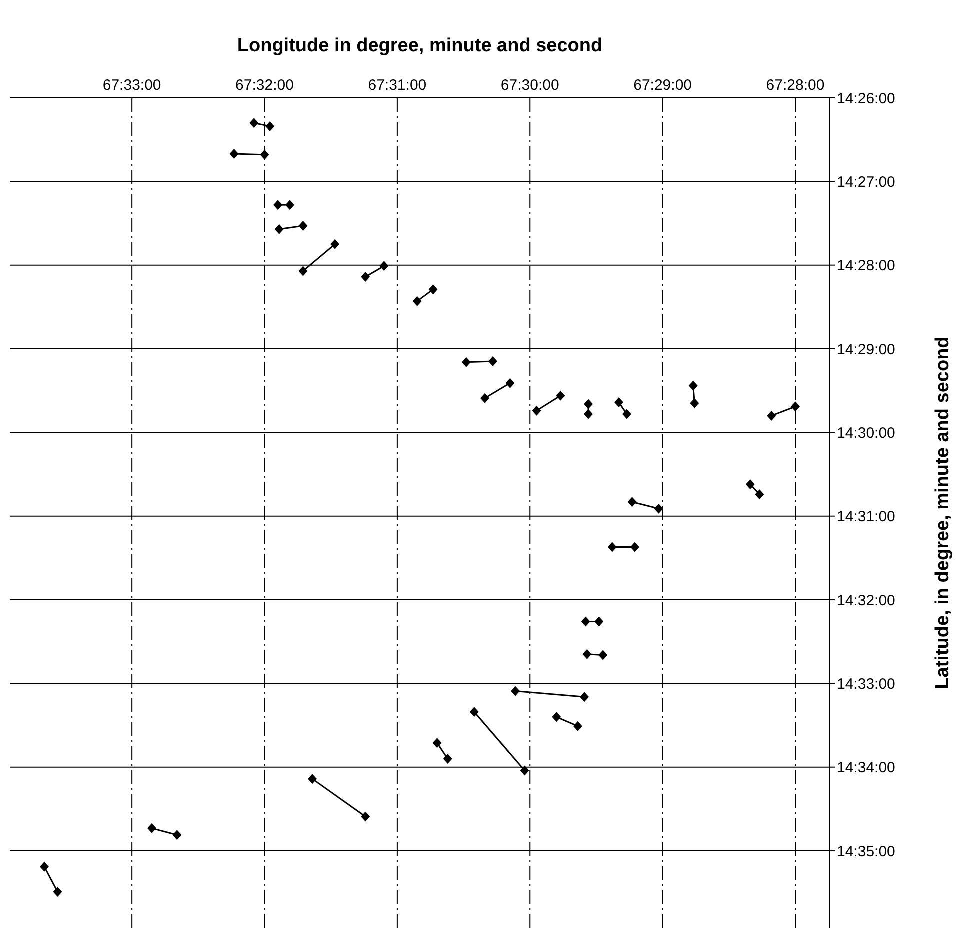 This screenshot has width=962, height=934. I want to click on x-tick-label: 67:29:00, so click(663, 85).